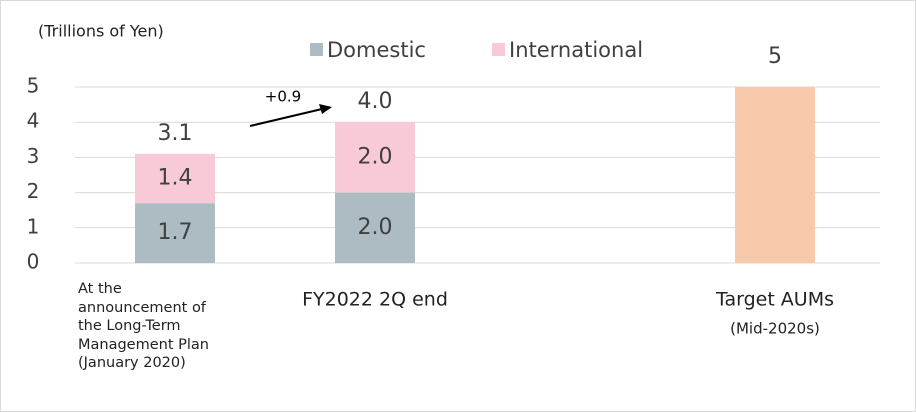 The height and width of the screenshot is (412, 916). I want to click on target-label: 5, so click(775, 56).